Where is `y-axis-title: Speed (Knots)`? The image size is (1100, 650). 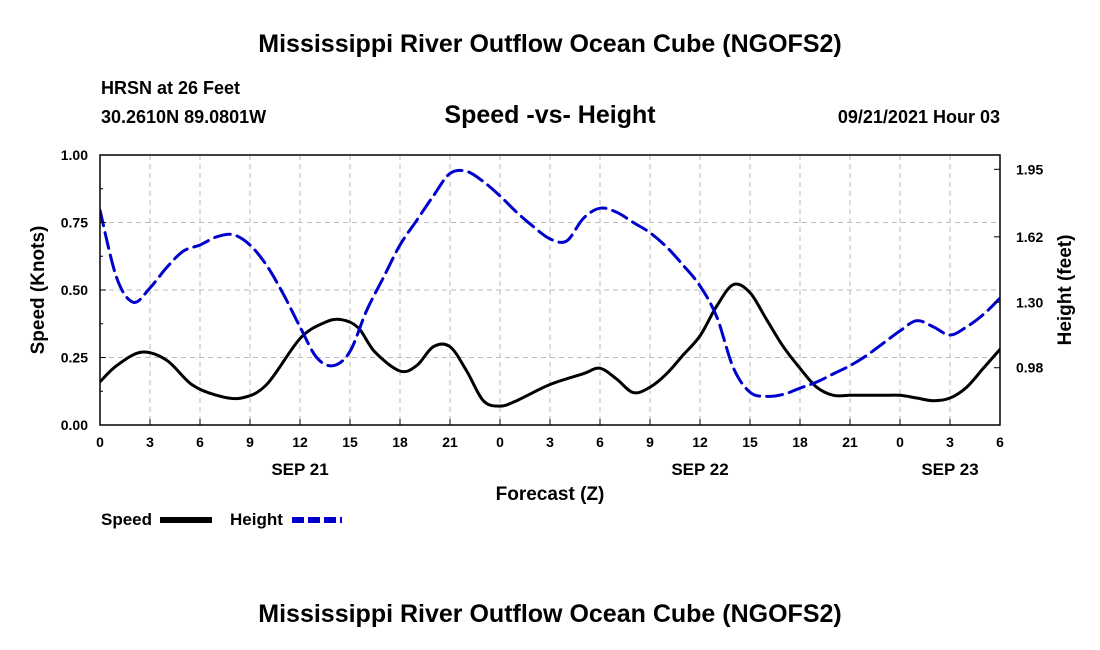 y-axis-title: Speed (Knots) is located at coordinates (38, 290).